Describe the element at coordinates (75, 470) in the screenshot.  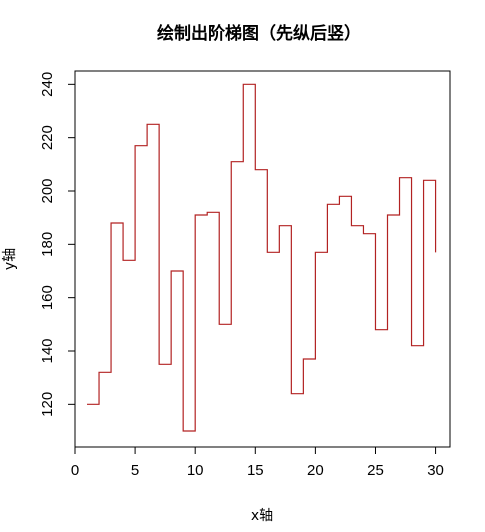
I see `x-tick-label: 0` at that location.